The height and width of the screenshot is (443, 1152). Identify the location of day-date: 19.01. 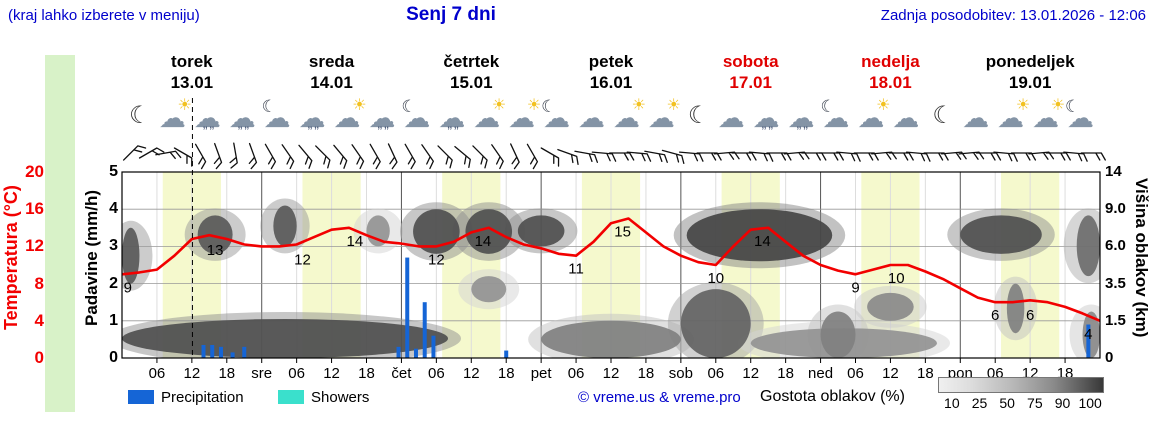
(1030, 82).